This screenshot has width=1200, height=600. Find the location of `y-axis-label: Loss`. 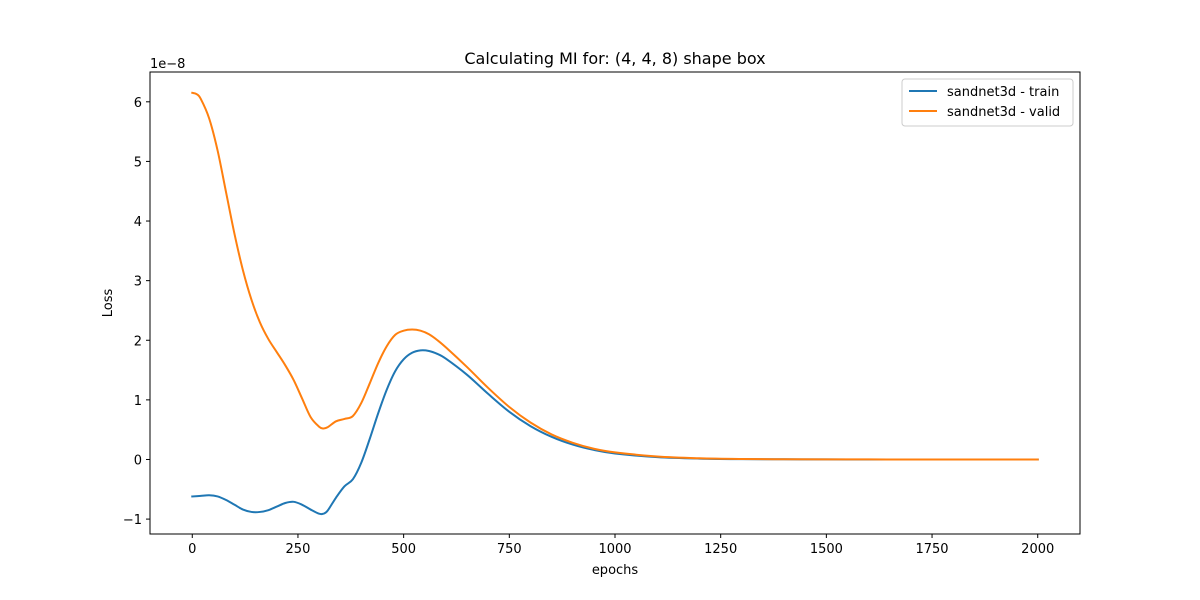

y-axis-label: Loss is located at coordinates (108, 303).